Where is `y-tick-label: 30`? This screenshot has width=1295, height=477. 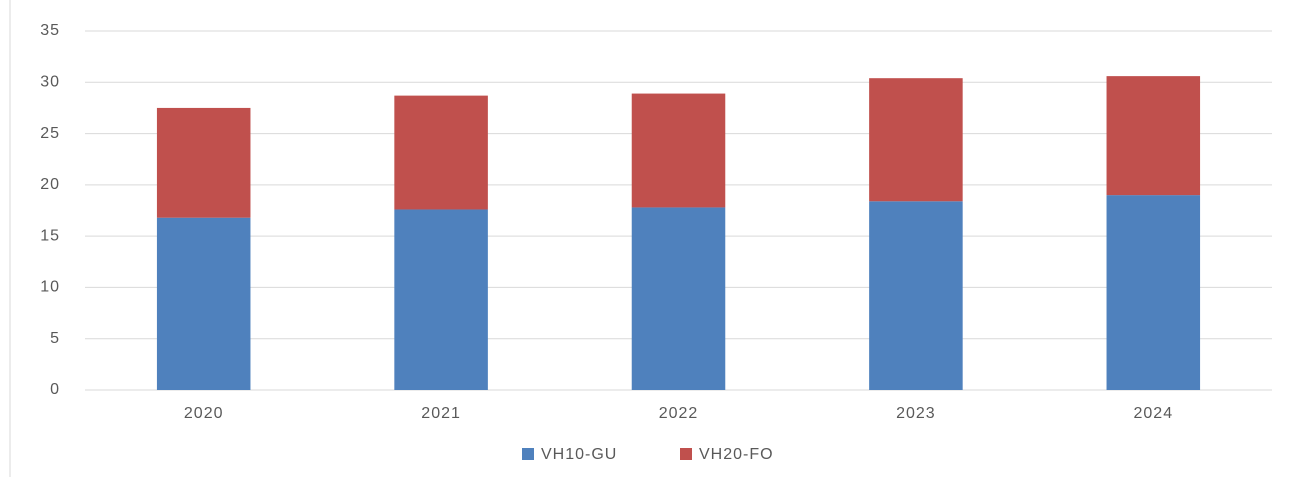
y-tick-label: 30 is located at coordinates (50, 82).